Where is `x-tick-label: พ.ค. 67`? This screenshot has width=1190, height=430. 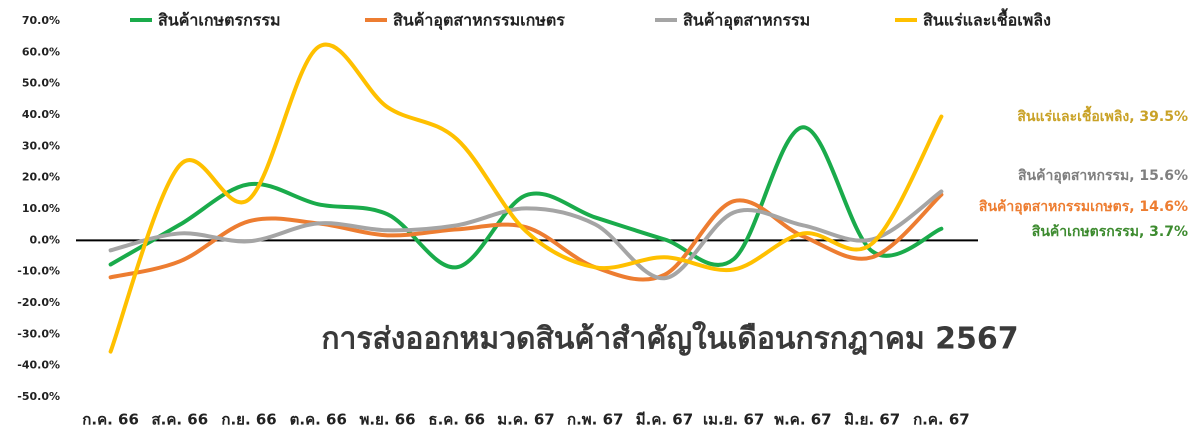 x-tick-label: พ.ค. 67 is located at coordinates (802, 420).